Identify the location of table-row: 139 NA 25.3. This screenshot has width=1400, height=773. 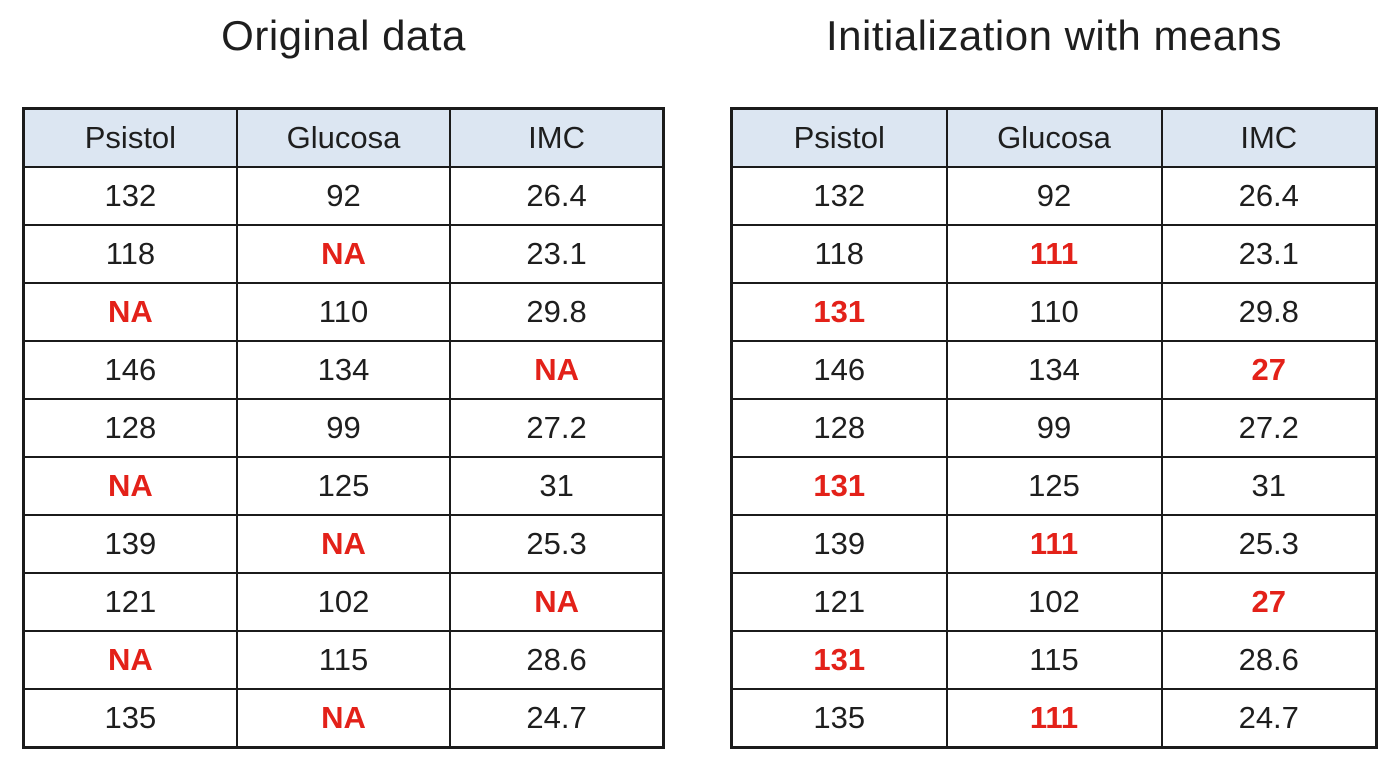
(343, 544).